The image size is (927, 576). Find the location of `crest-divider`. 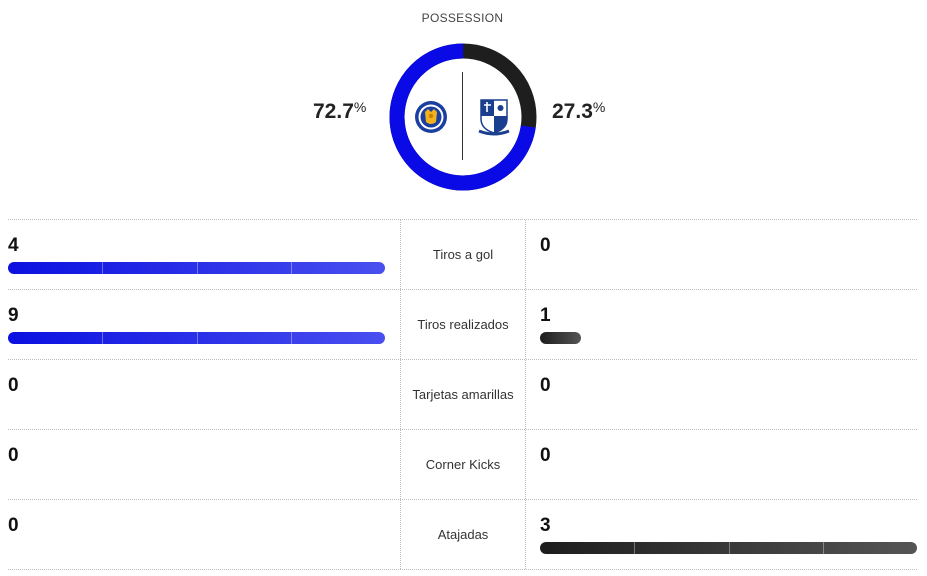

crest-divider is located at coordinates (462, 116).